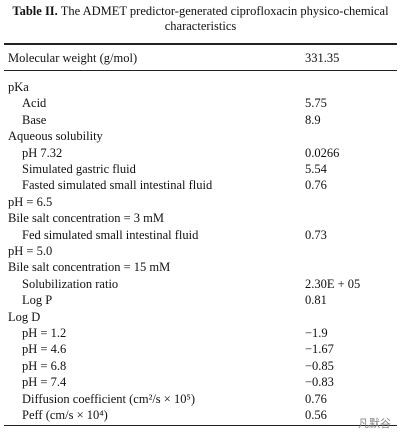 The width and height of the screenshot is (401, 435). Describe the element at coordinates (44, 349) in the screenshot. I see `row-label: pH = 4.6` at that location.